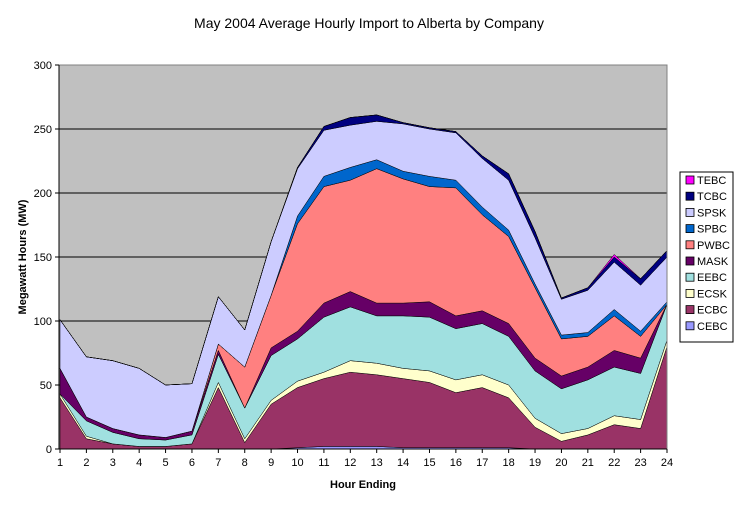 The image size is (740, 511). I want to click on x-tick-label: 17, so click(482, 463).